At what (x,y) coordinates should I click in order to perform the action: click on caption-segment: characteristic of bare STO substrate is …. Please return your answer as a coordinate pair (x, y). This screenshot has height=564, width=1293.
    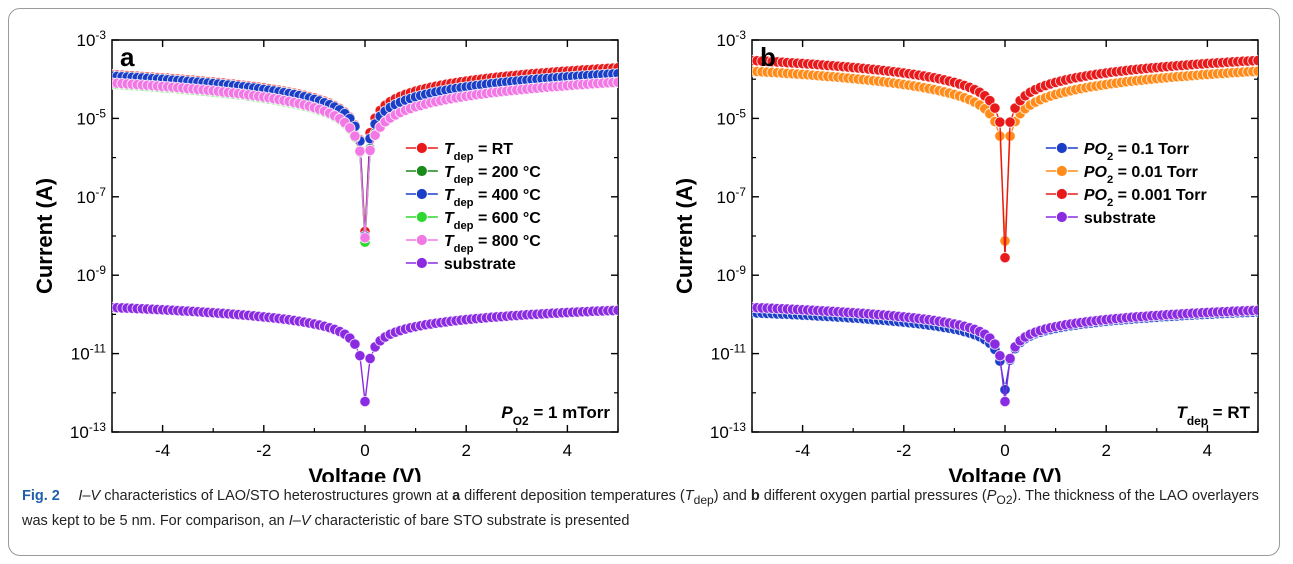
    Looking at the image, I should click on (470, 520).